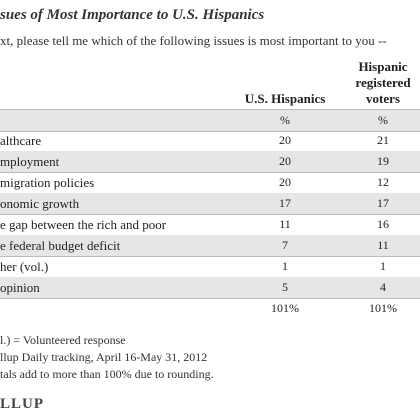  Describe the element at coordinates (210, 162) in the screenshot. I see `table-row: mployment 20 19` at that location.